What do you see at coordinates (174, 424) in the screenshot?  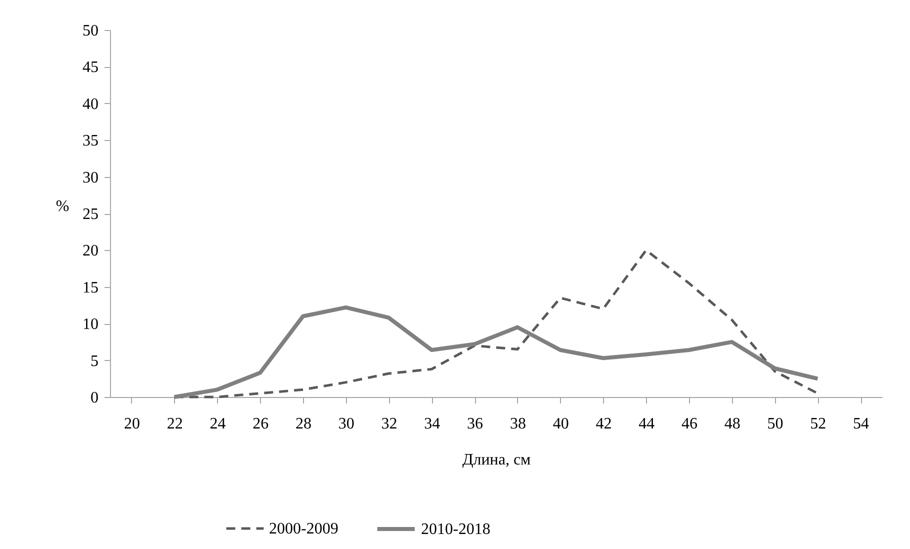 I see `x-tick-label: 22` at bounding box center [174, 424].